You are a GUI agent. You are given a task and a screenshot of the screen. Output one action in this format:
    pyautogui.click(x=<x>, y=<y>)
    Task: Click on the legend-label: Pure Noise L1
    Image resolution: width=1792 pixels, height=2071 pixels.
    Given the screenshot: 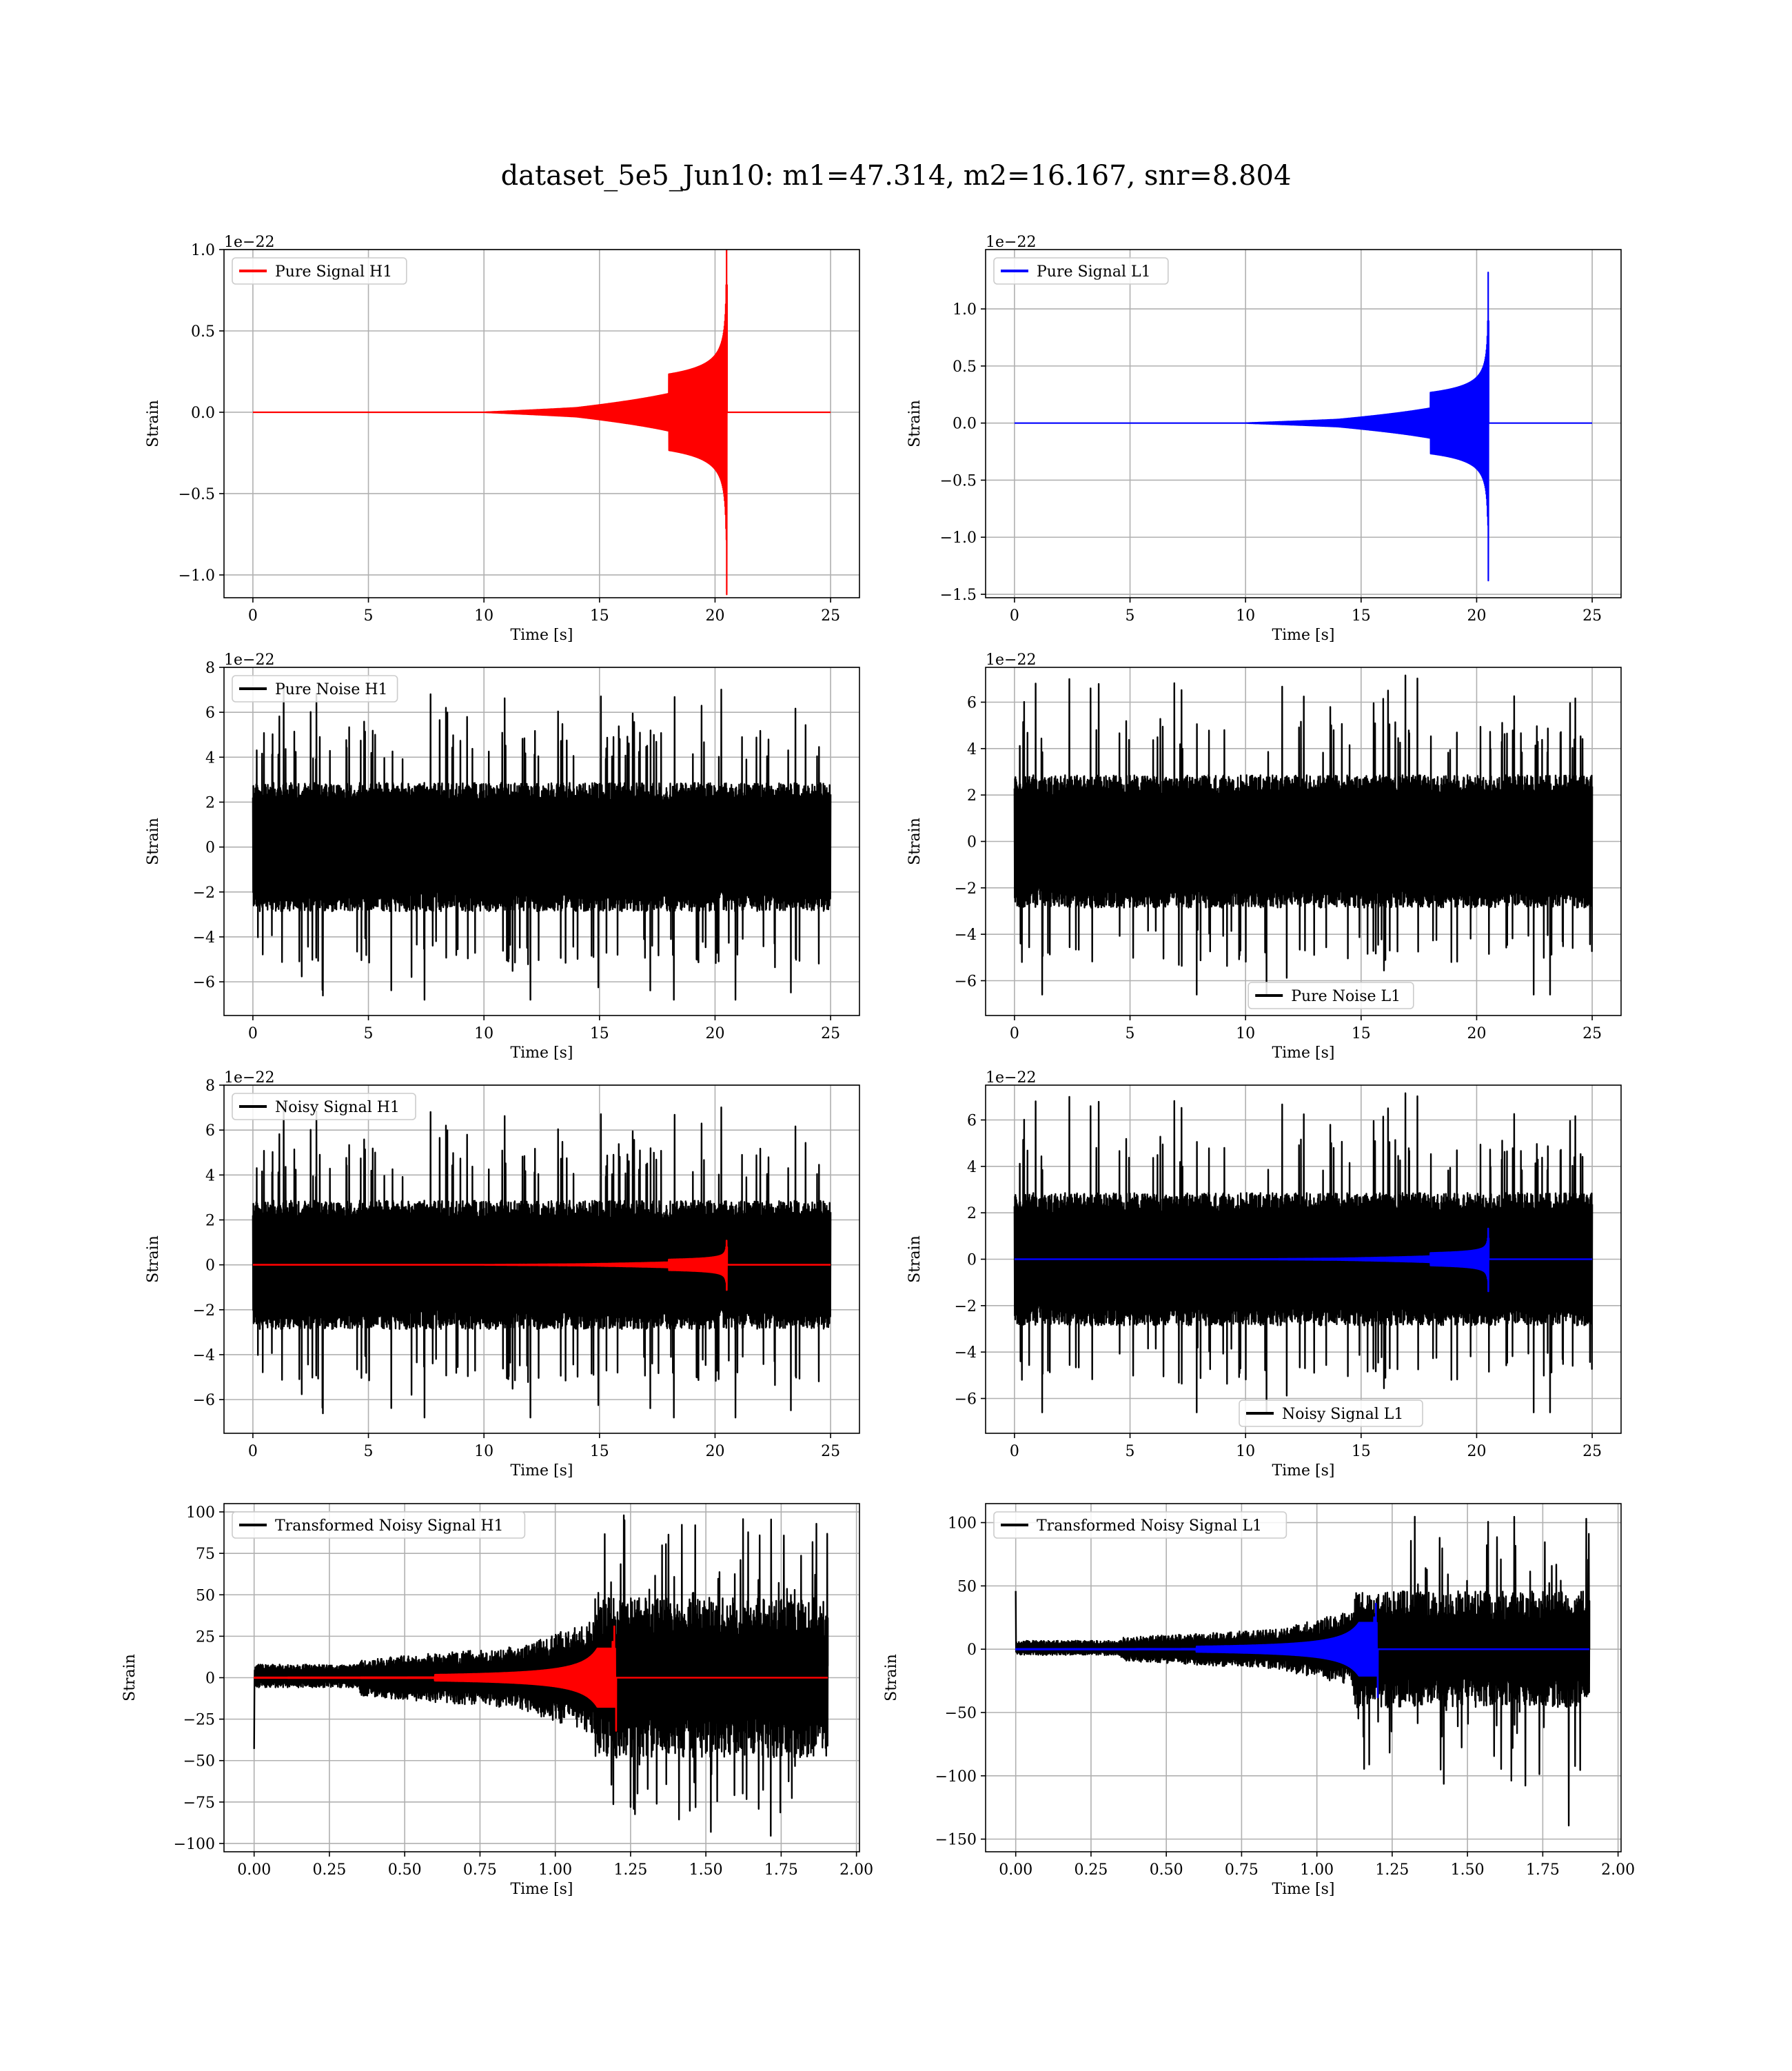 What is the action you would take?
    pyautogui.click(x=1346, y=996)
    